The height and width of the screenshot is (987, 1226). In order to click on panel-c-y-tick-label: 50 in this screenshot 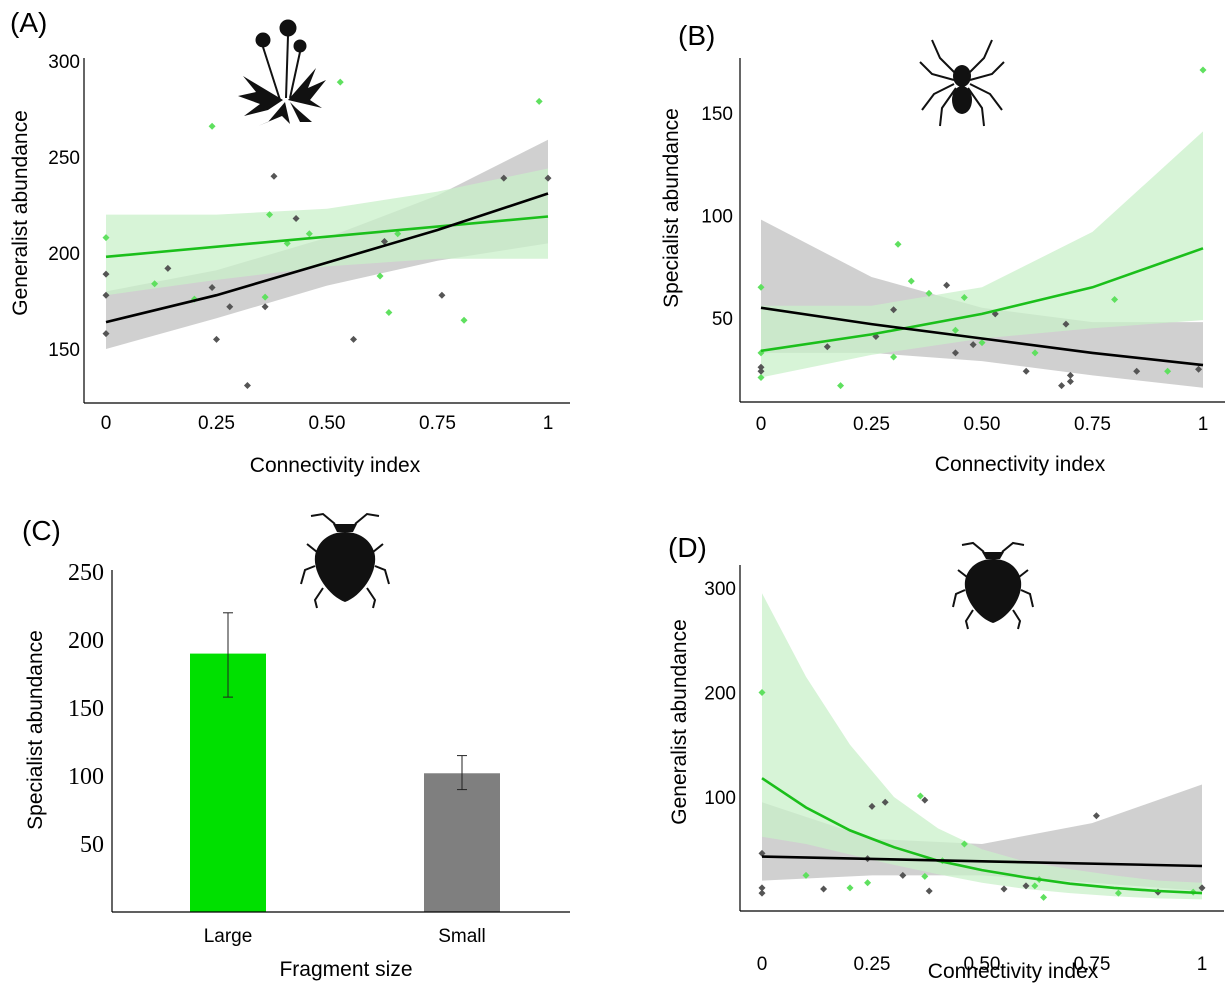, I will do `click(92, 845)`.